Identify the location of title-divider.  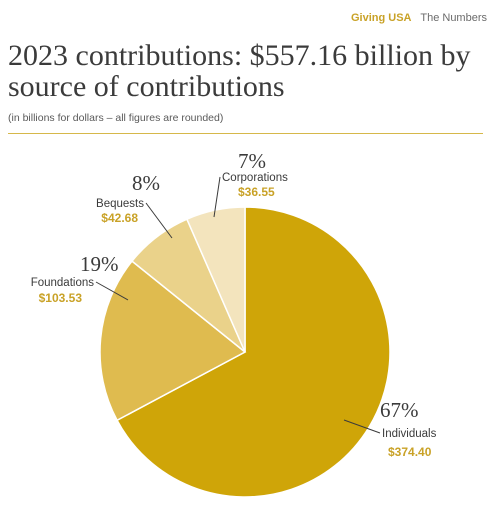
(245, 133).